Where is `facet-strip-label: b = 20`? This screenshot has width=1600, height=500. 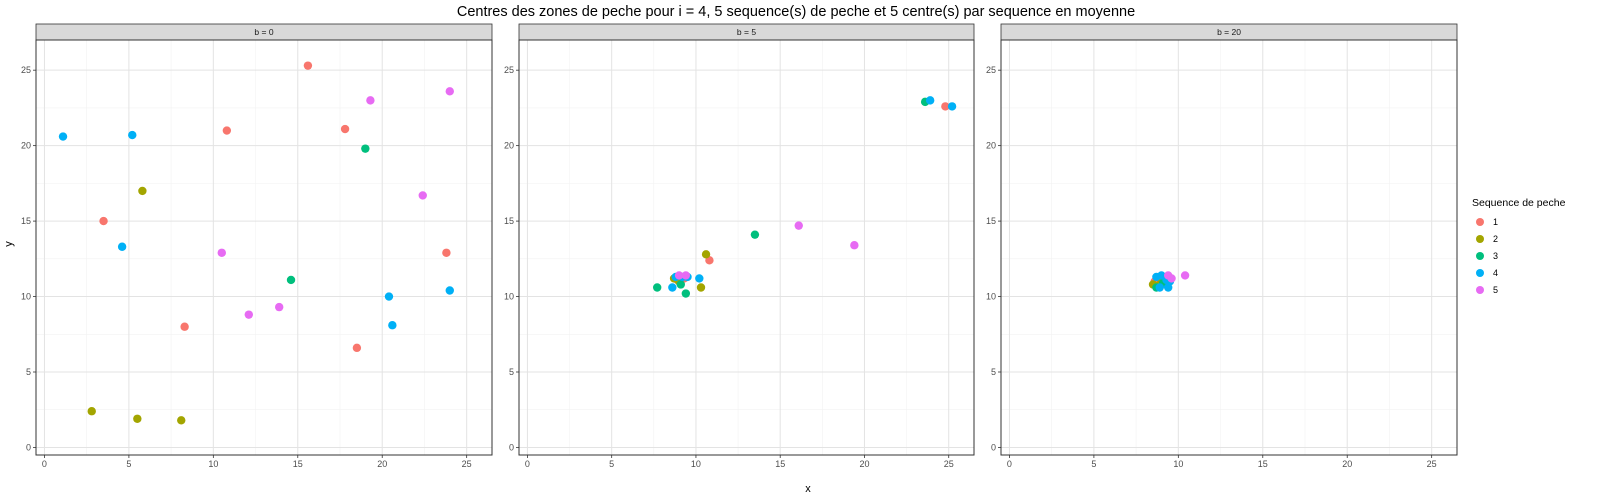
facet-strip-label: b = 20 is located at coordinates (1229, 32).